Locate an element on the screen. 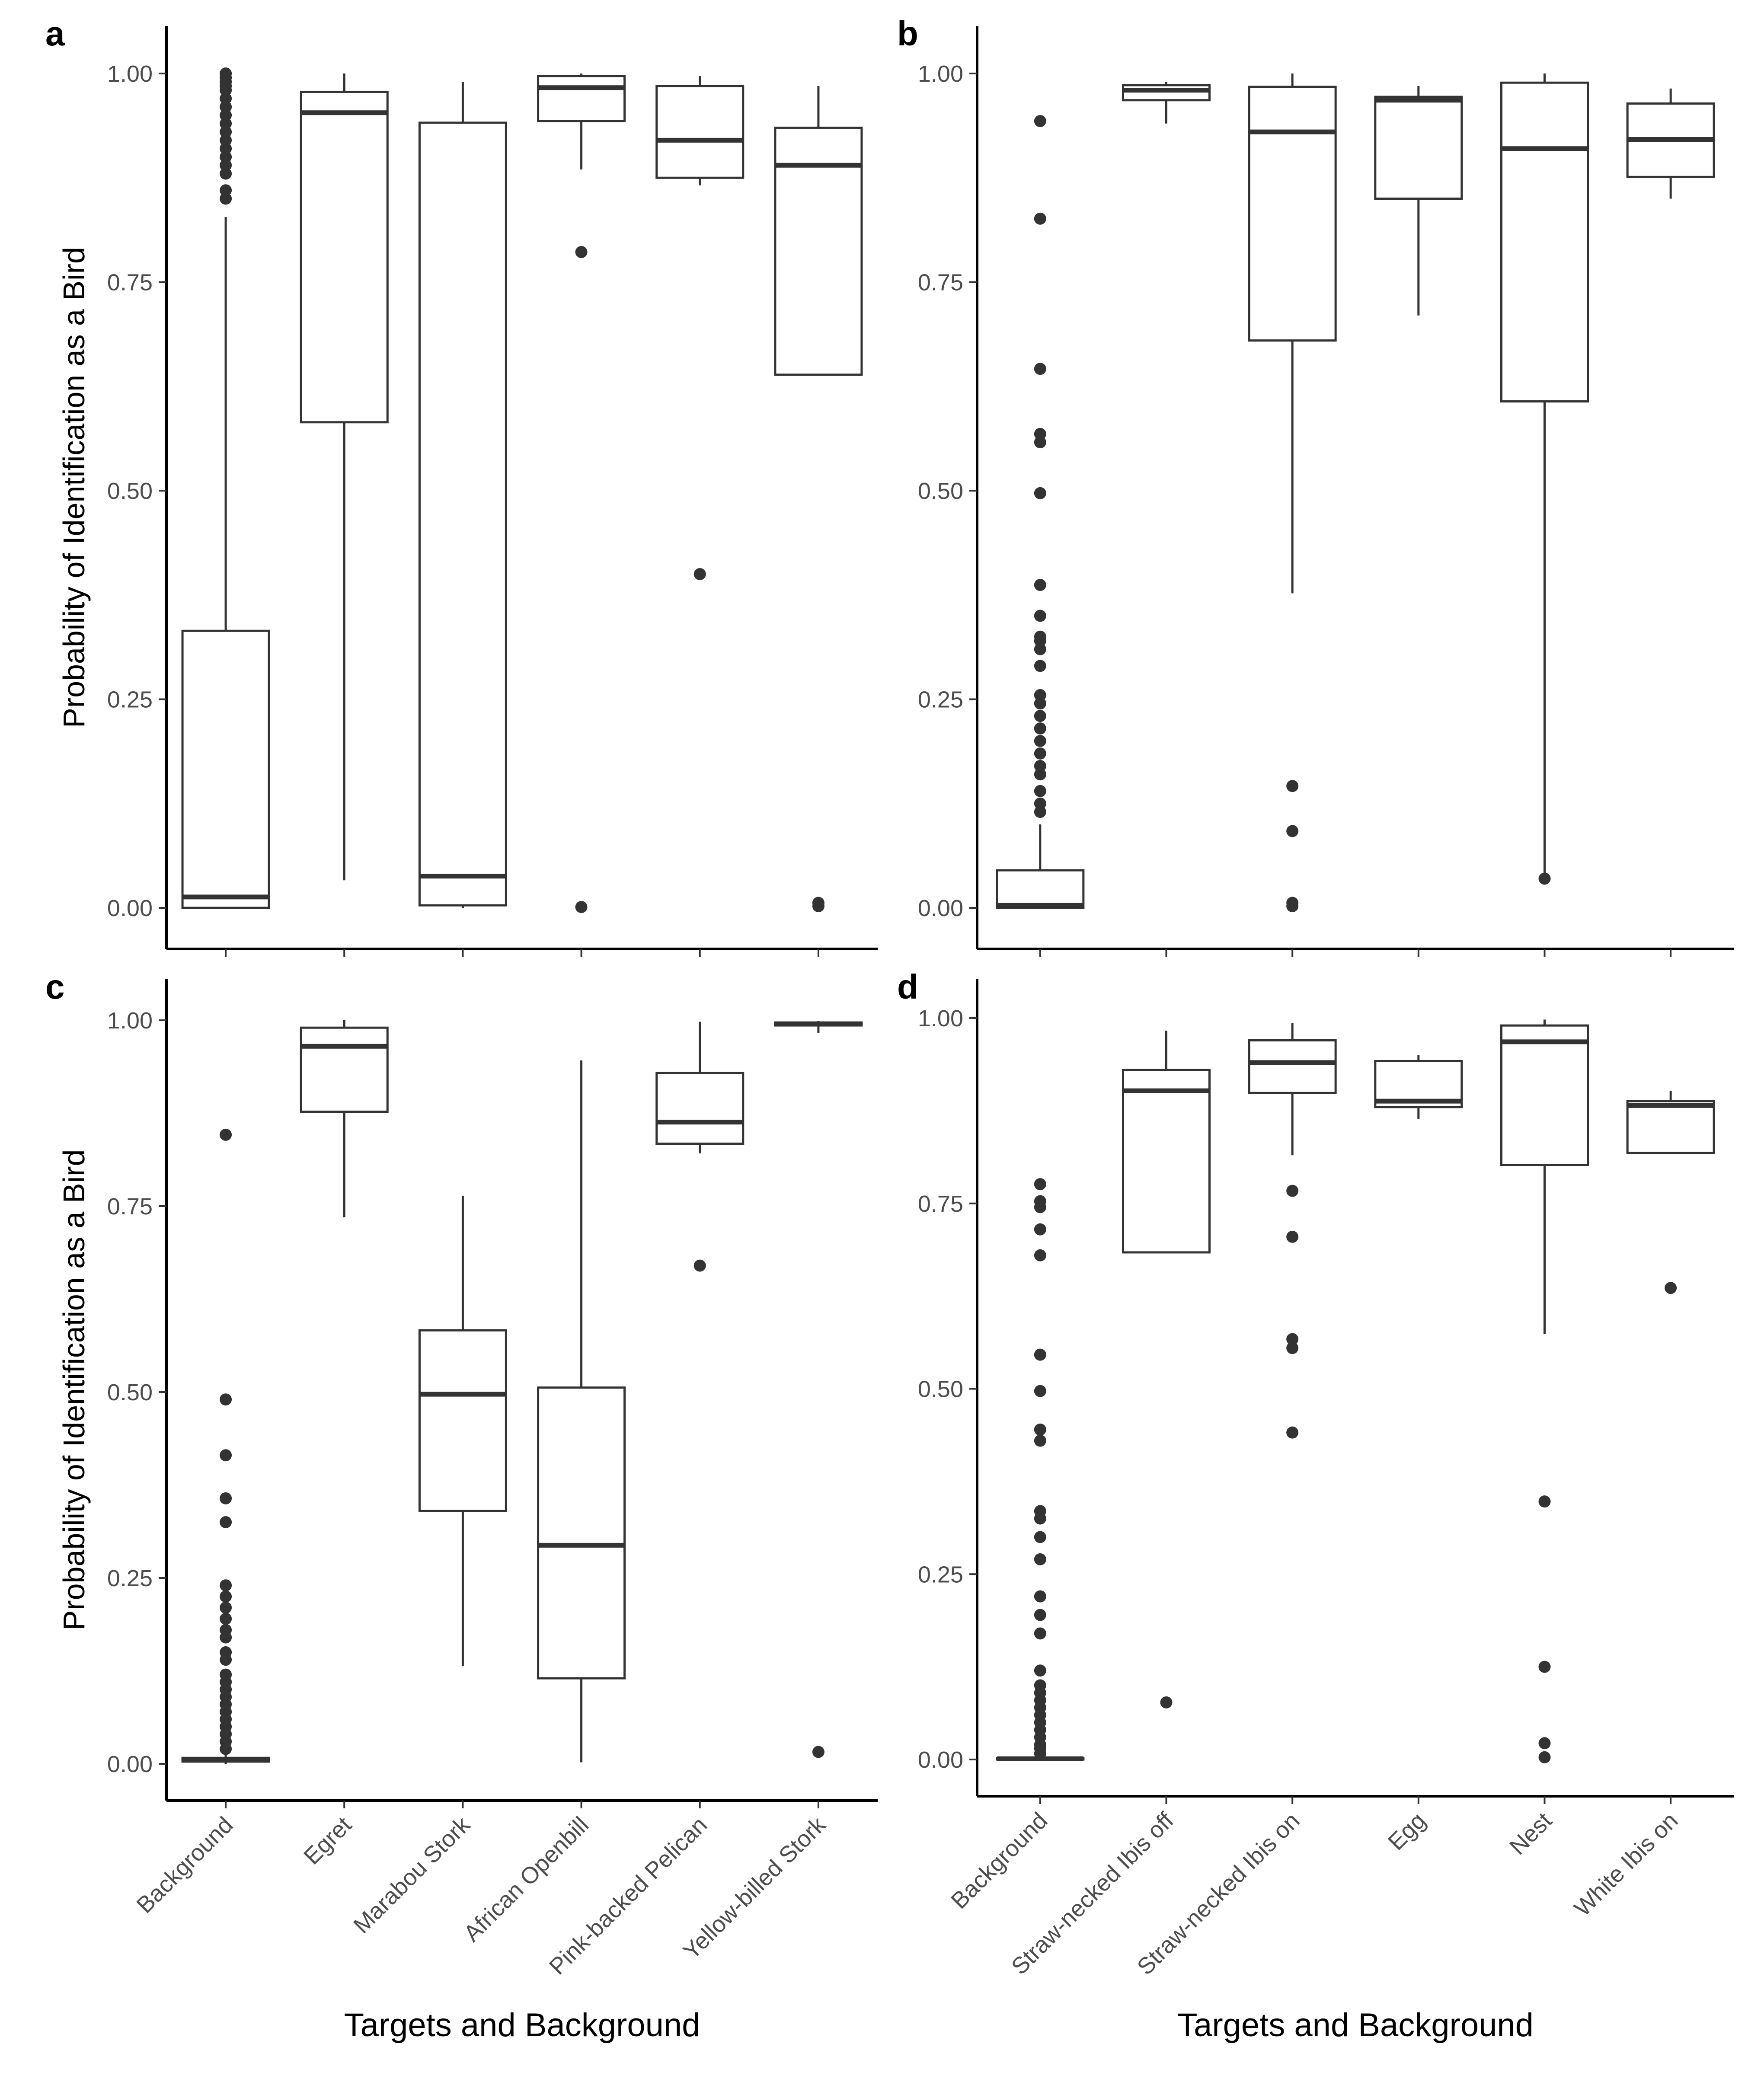  box-nest is located at coordinates (1544, 1391).